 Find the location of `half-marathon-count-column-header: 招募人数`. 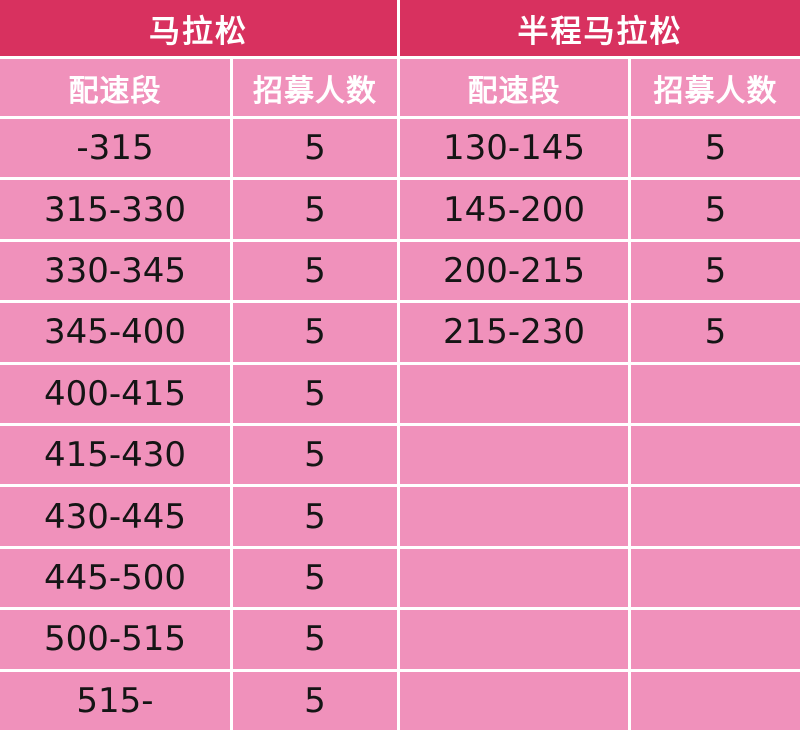

half-marathon-count-column-header: 招募人数 is located at coordinates (715, 87).